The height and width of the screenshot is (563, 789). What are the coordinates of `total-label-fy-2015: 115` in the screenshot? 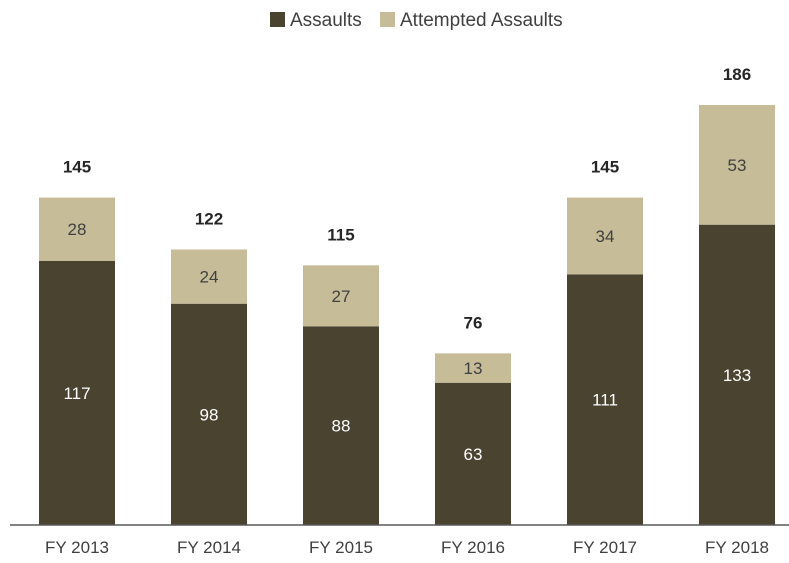 It's located at (340, 234).